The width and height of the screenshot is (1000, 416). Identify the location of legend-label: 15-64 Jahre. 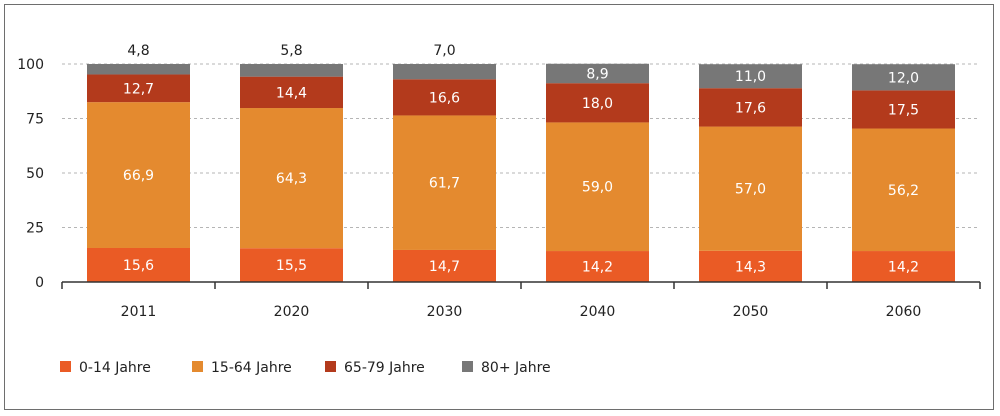
(251, 368).